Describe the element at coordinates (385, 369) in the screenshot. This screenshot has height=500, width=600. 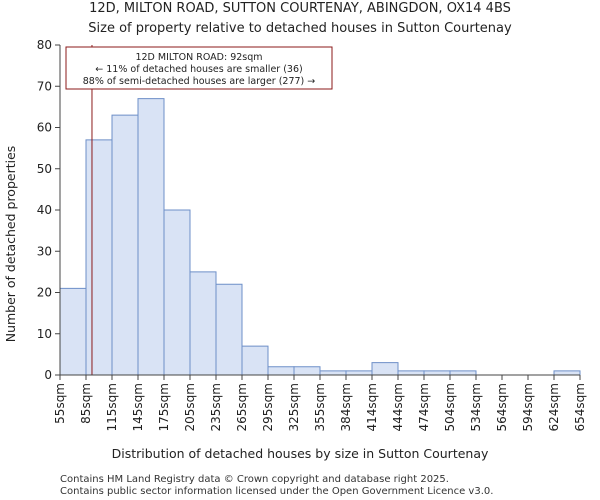
I see `bar-414sqm` at that location.